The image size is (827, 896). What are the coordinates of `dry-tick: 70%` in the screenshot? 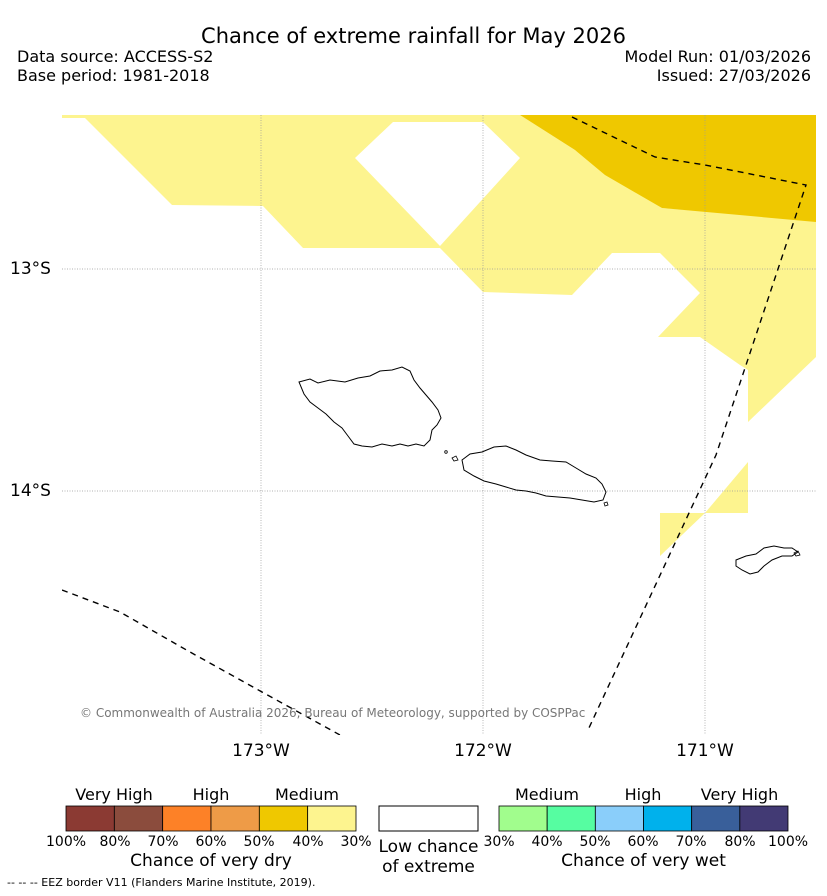 It's located at (163, 842).